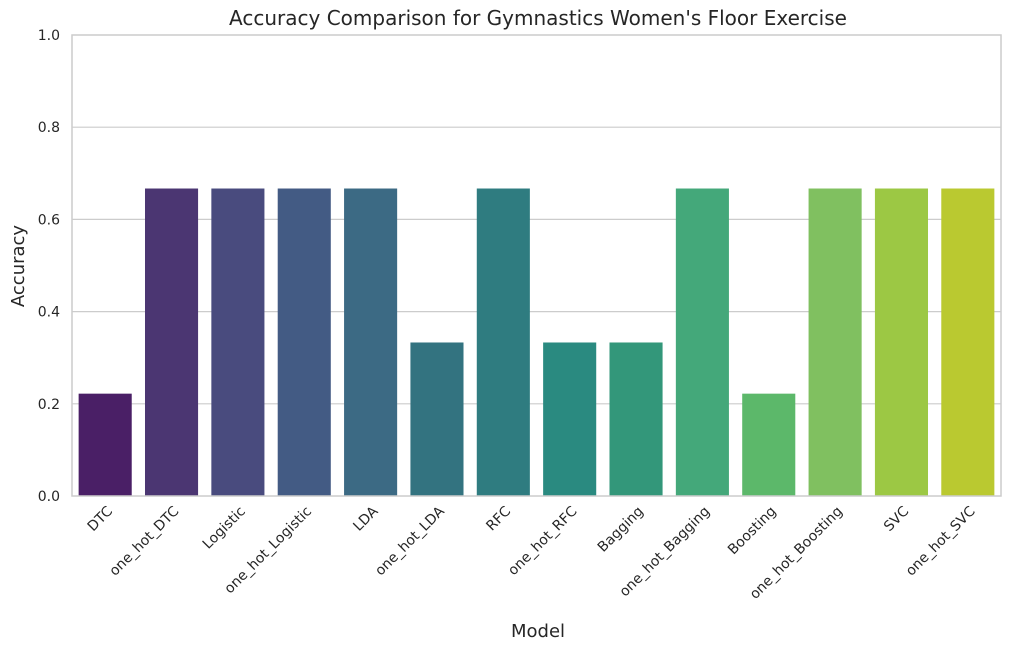 The width and height of the screenshot is (1019, 651). I want to click on x-tick-label: one_hot_RFC, so click(542, 540).